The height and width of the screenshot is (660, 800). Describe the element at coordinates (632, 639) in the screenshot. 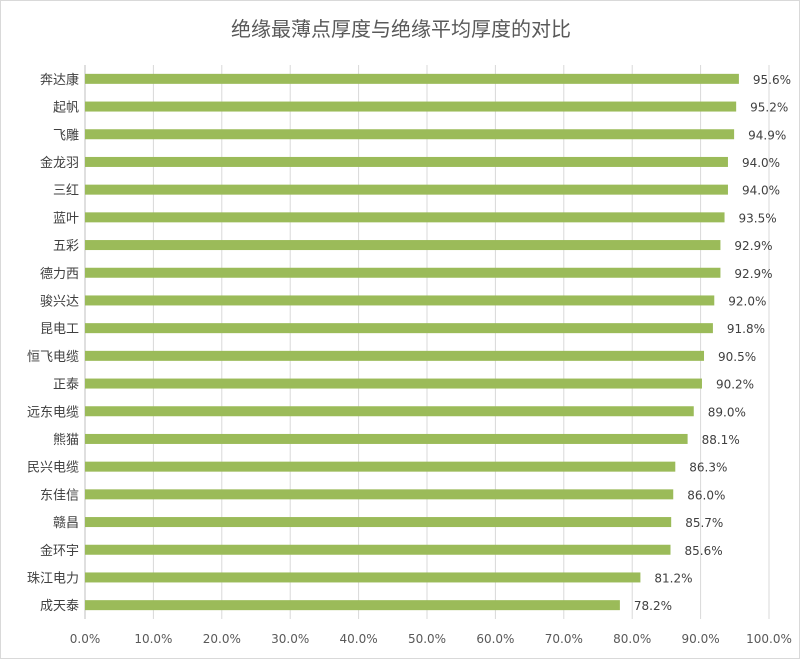

I see `x-tick-label: 80.0%` at that location.